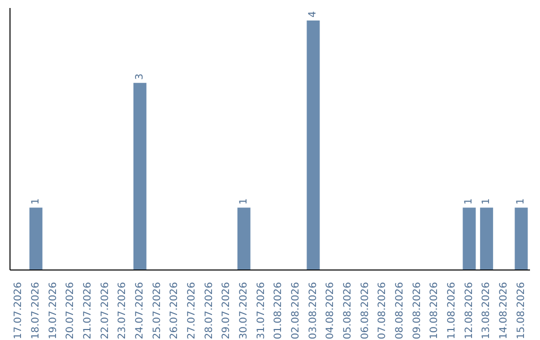 The width and height of the screenshot is (540, 340). What do you see at coordinates (365, 311) in the screenshot?
I see `x-tick-label: 06.08.2026` at bounding box center [365, 311].